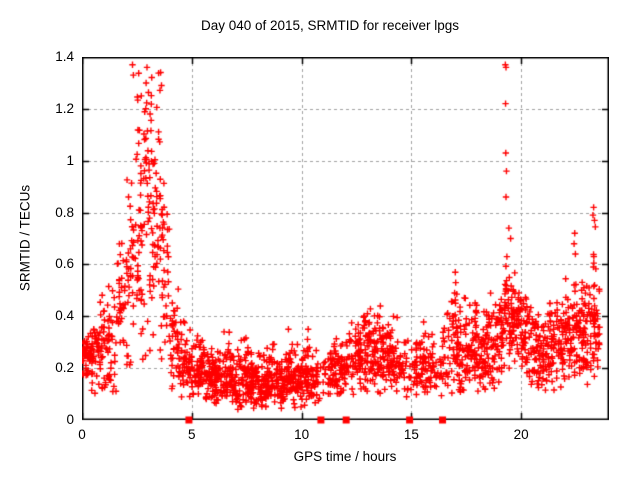  Describe the element at coordinates (192, 434) in the screenshot. I see `x-tick-label: 5` at that location.